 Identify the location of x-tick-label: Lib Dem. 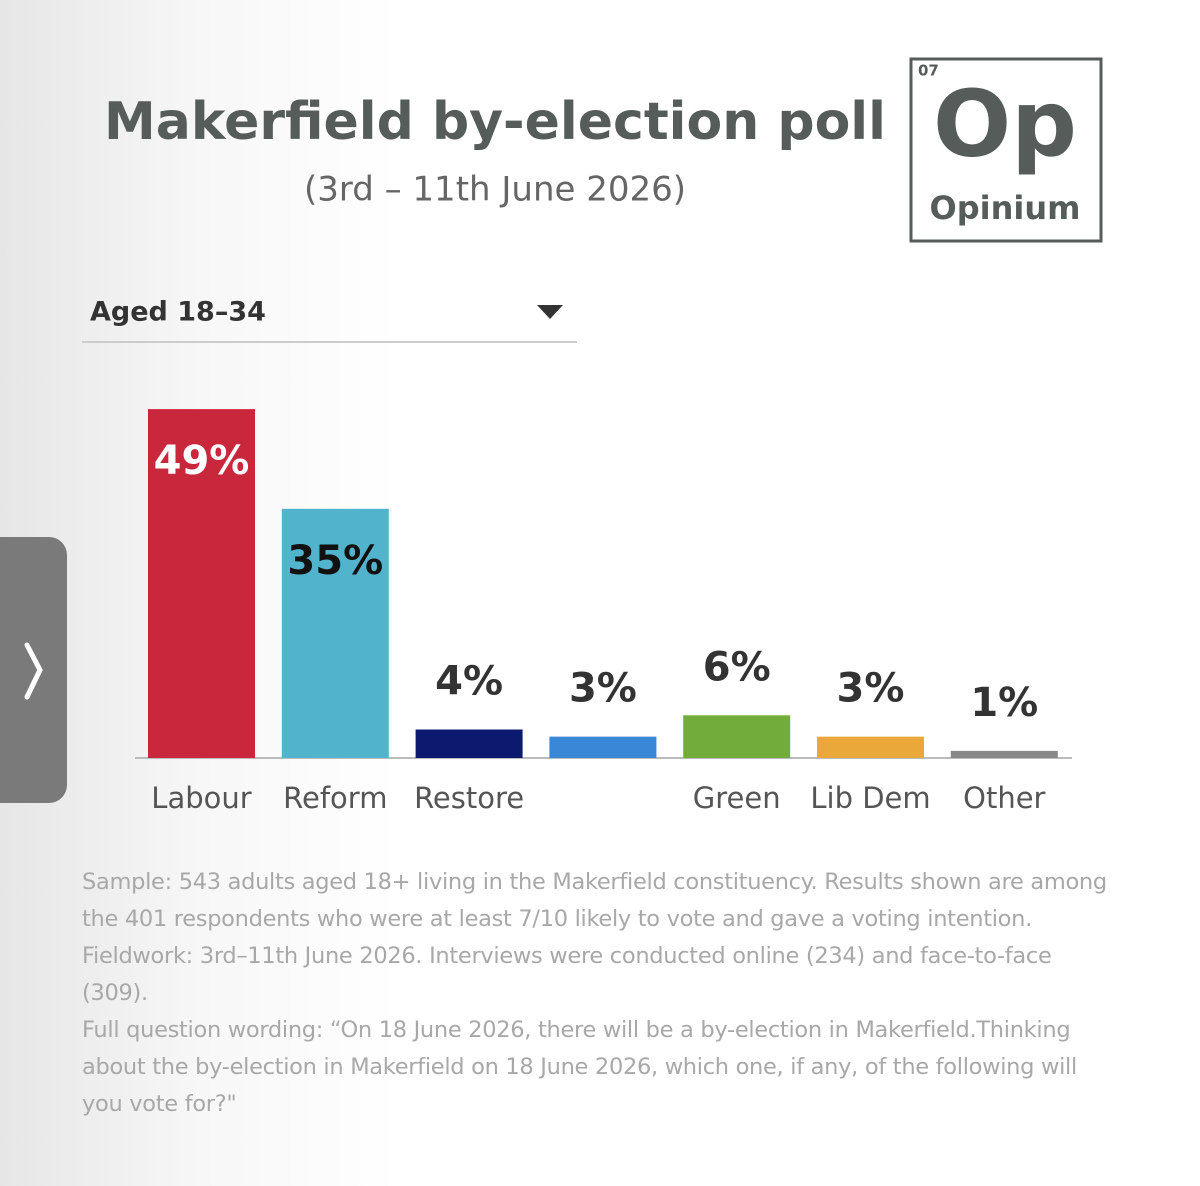
(870, 798).